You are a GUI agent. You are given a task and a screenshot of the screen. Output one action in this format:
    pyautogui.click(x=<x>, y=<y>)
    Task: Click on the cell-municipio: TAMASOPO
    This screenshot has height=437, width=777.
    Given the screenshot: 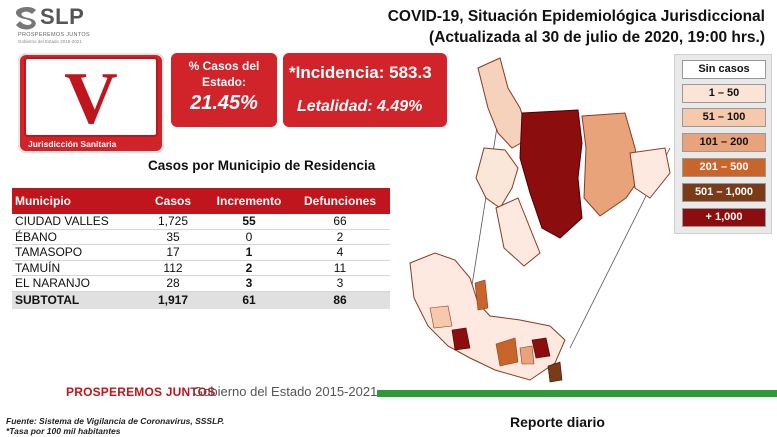 What is the action you would take?
    pyautogui.click(x=49, y=252)
    